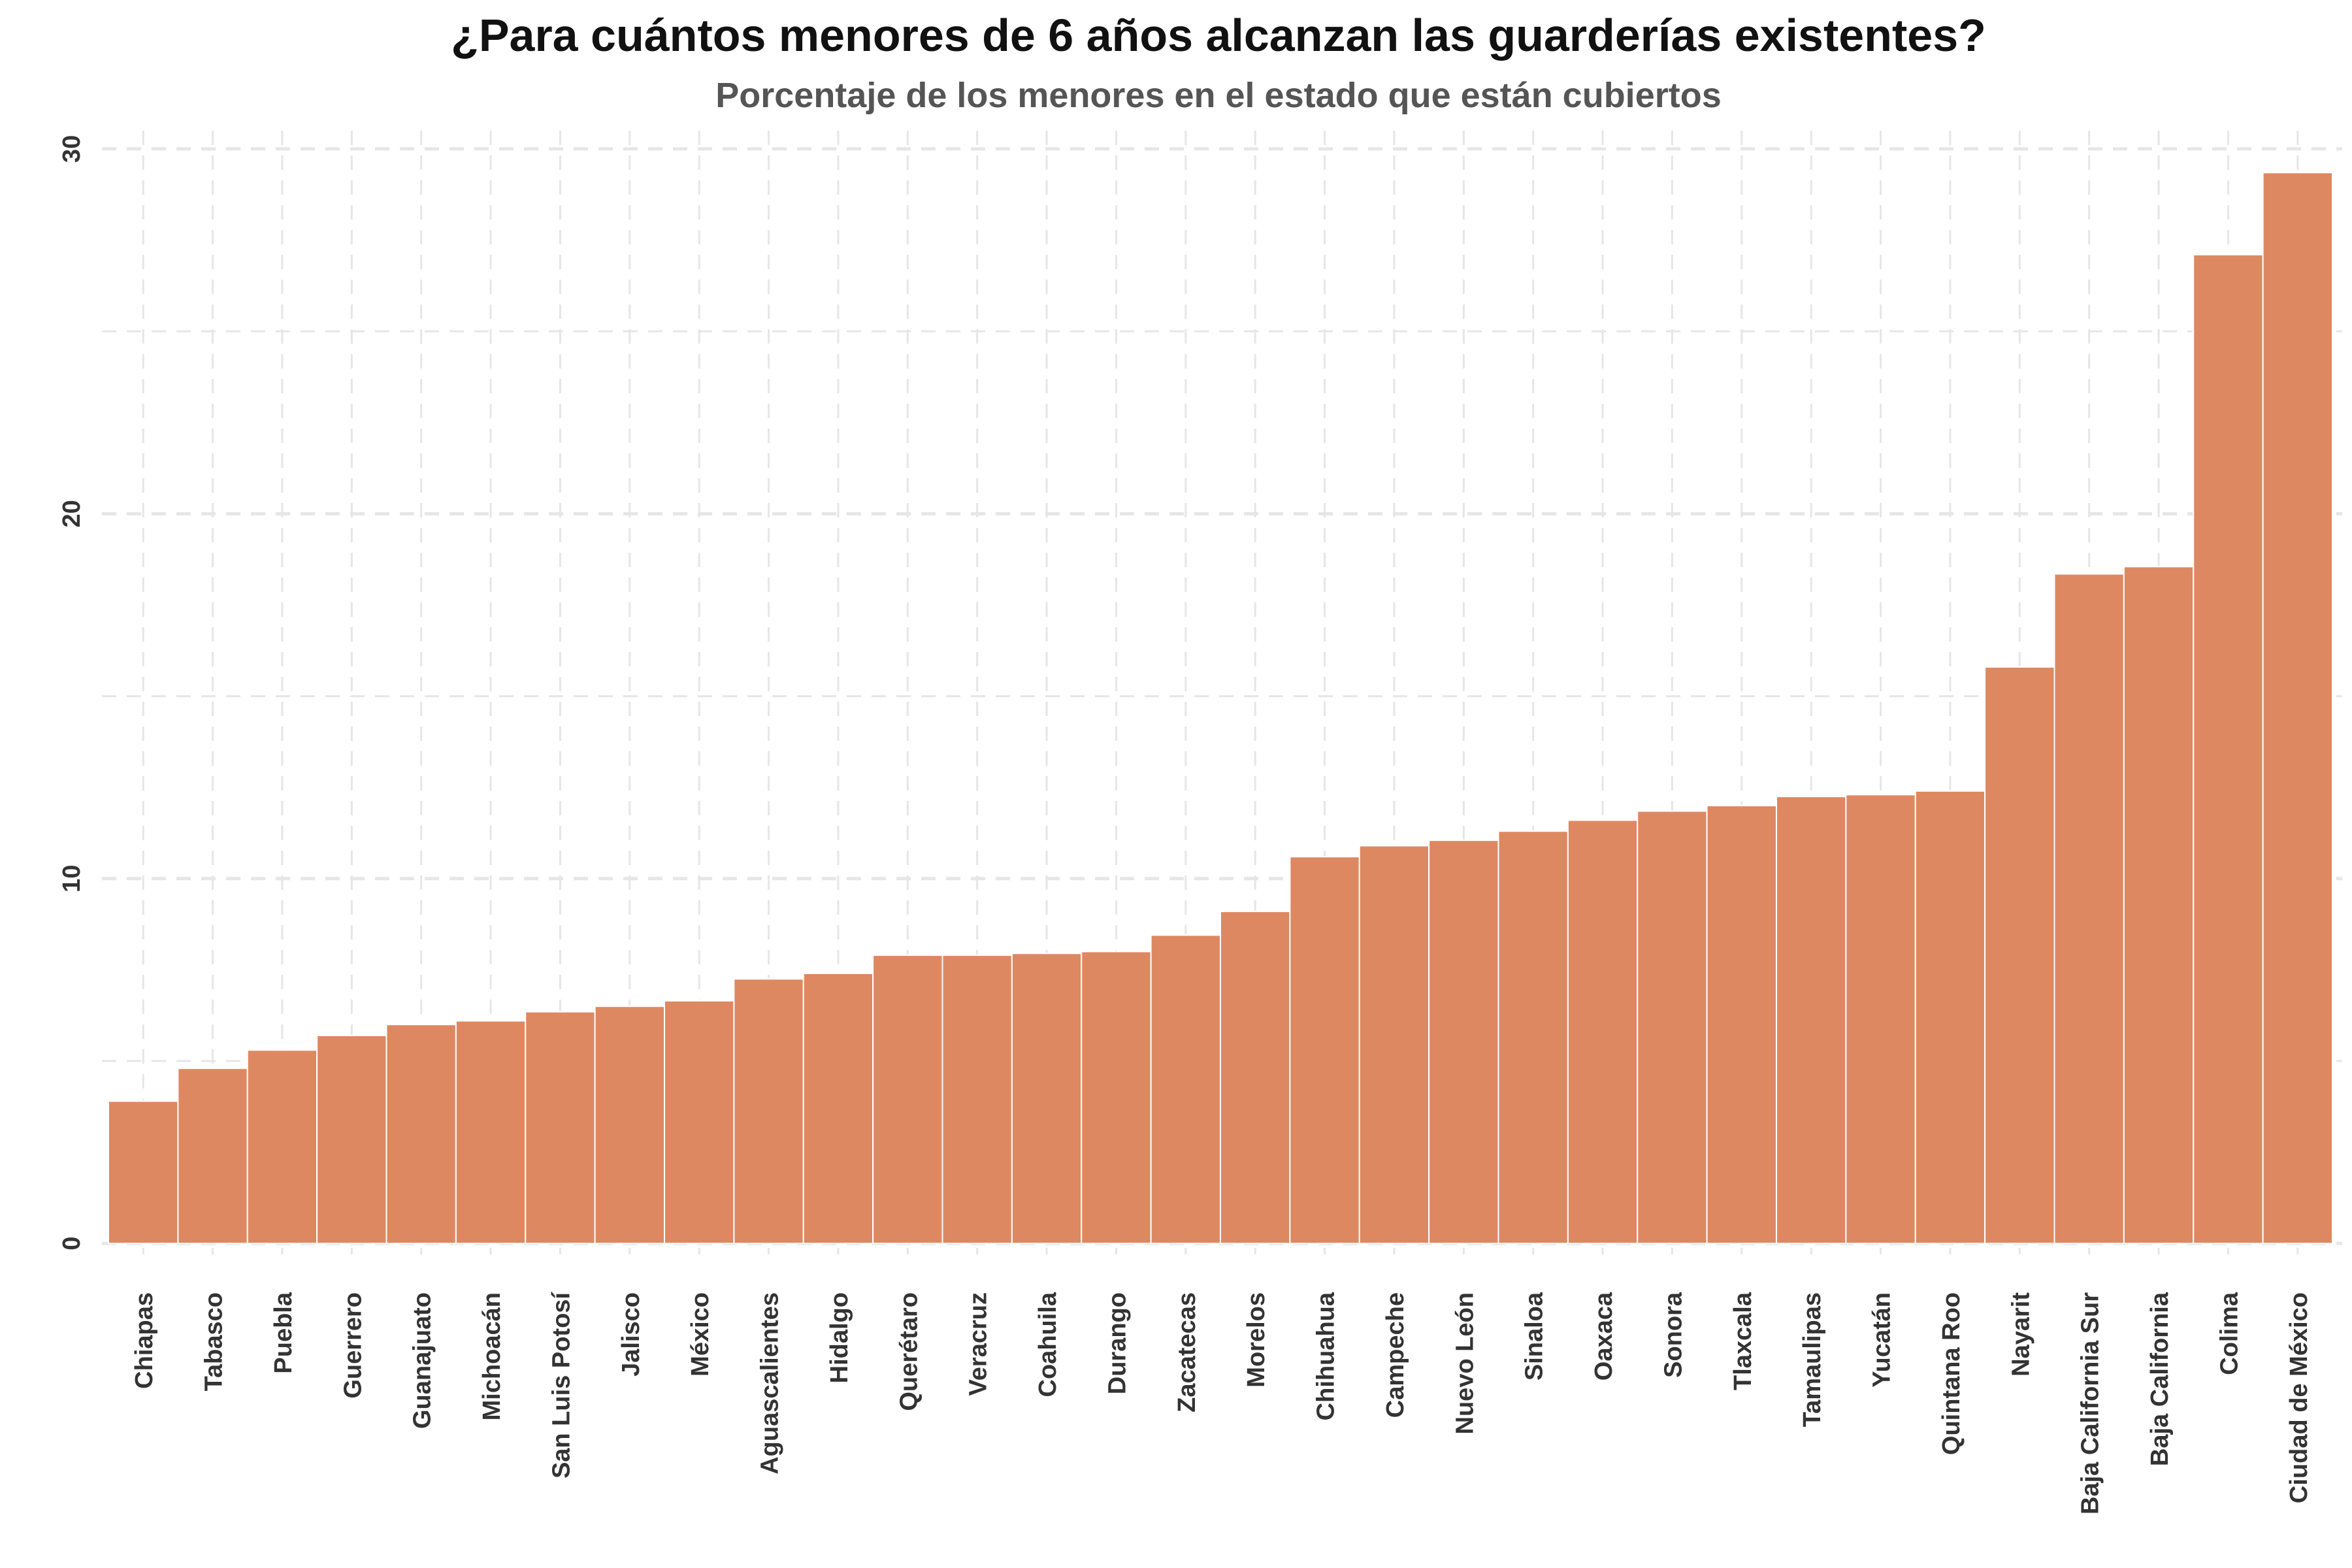 The image size is (2352, 1568). What do you see at coordinates (1880, 1019) in the screenshot?
I see `bar-yucatán` at bounding box center [1880, 1019].